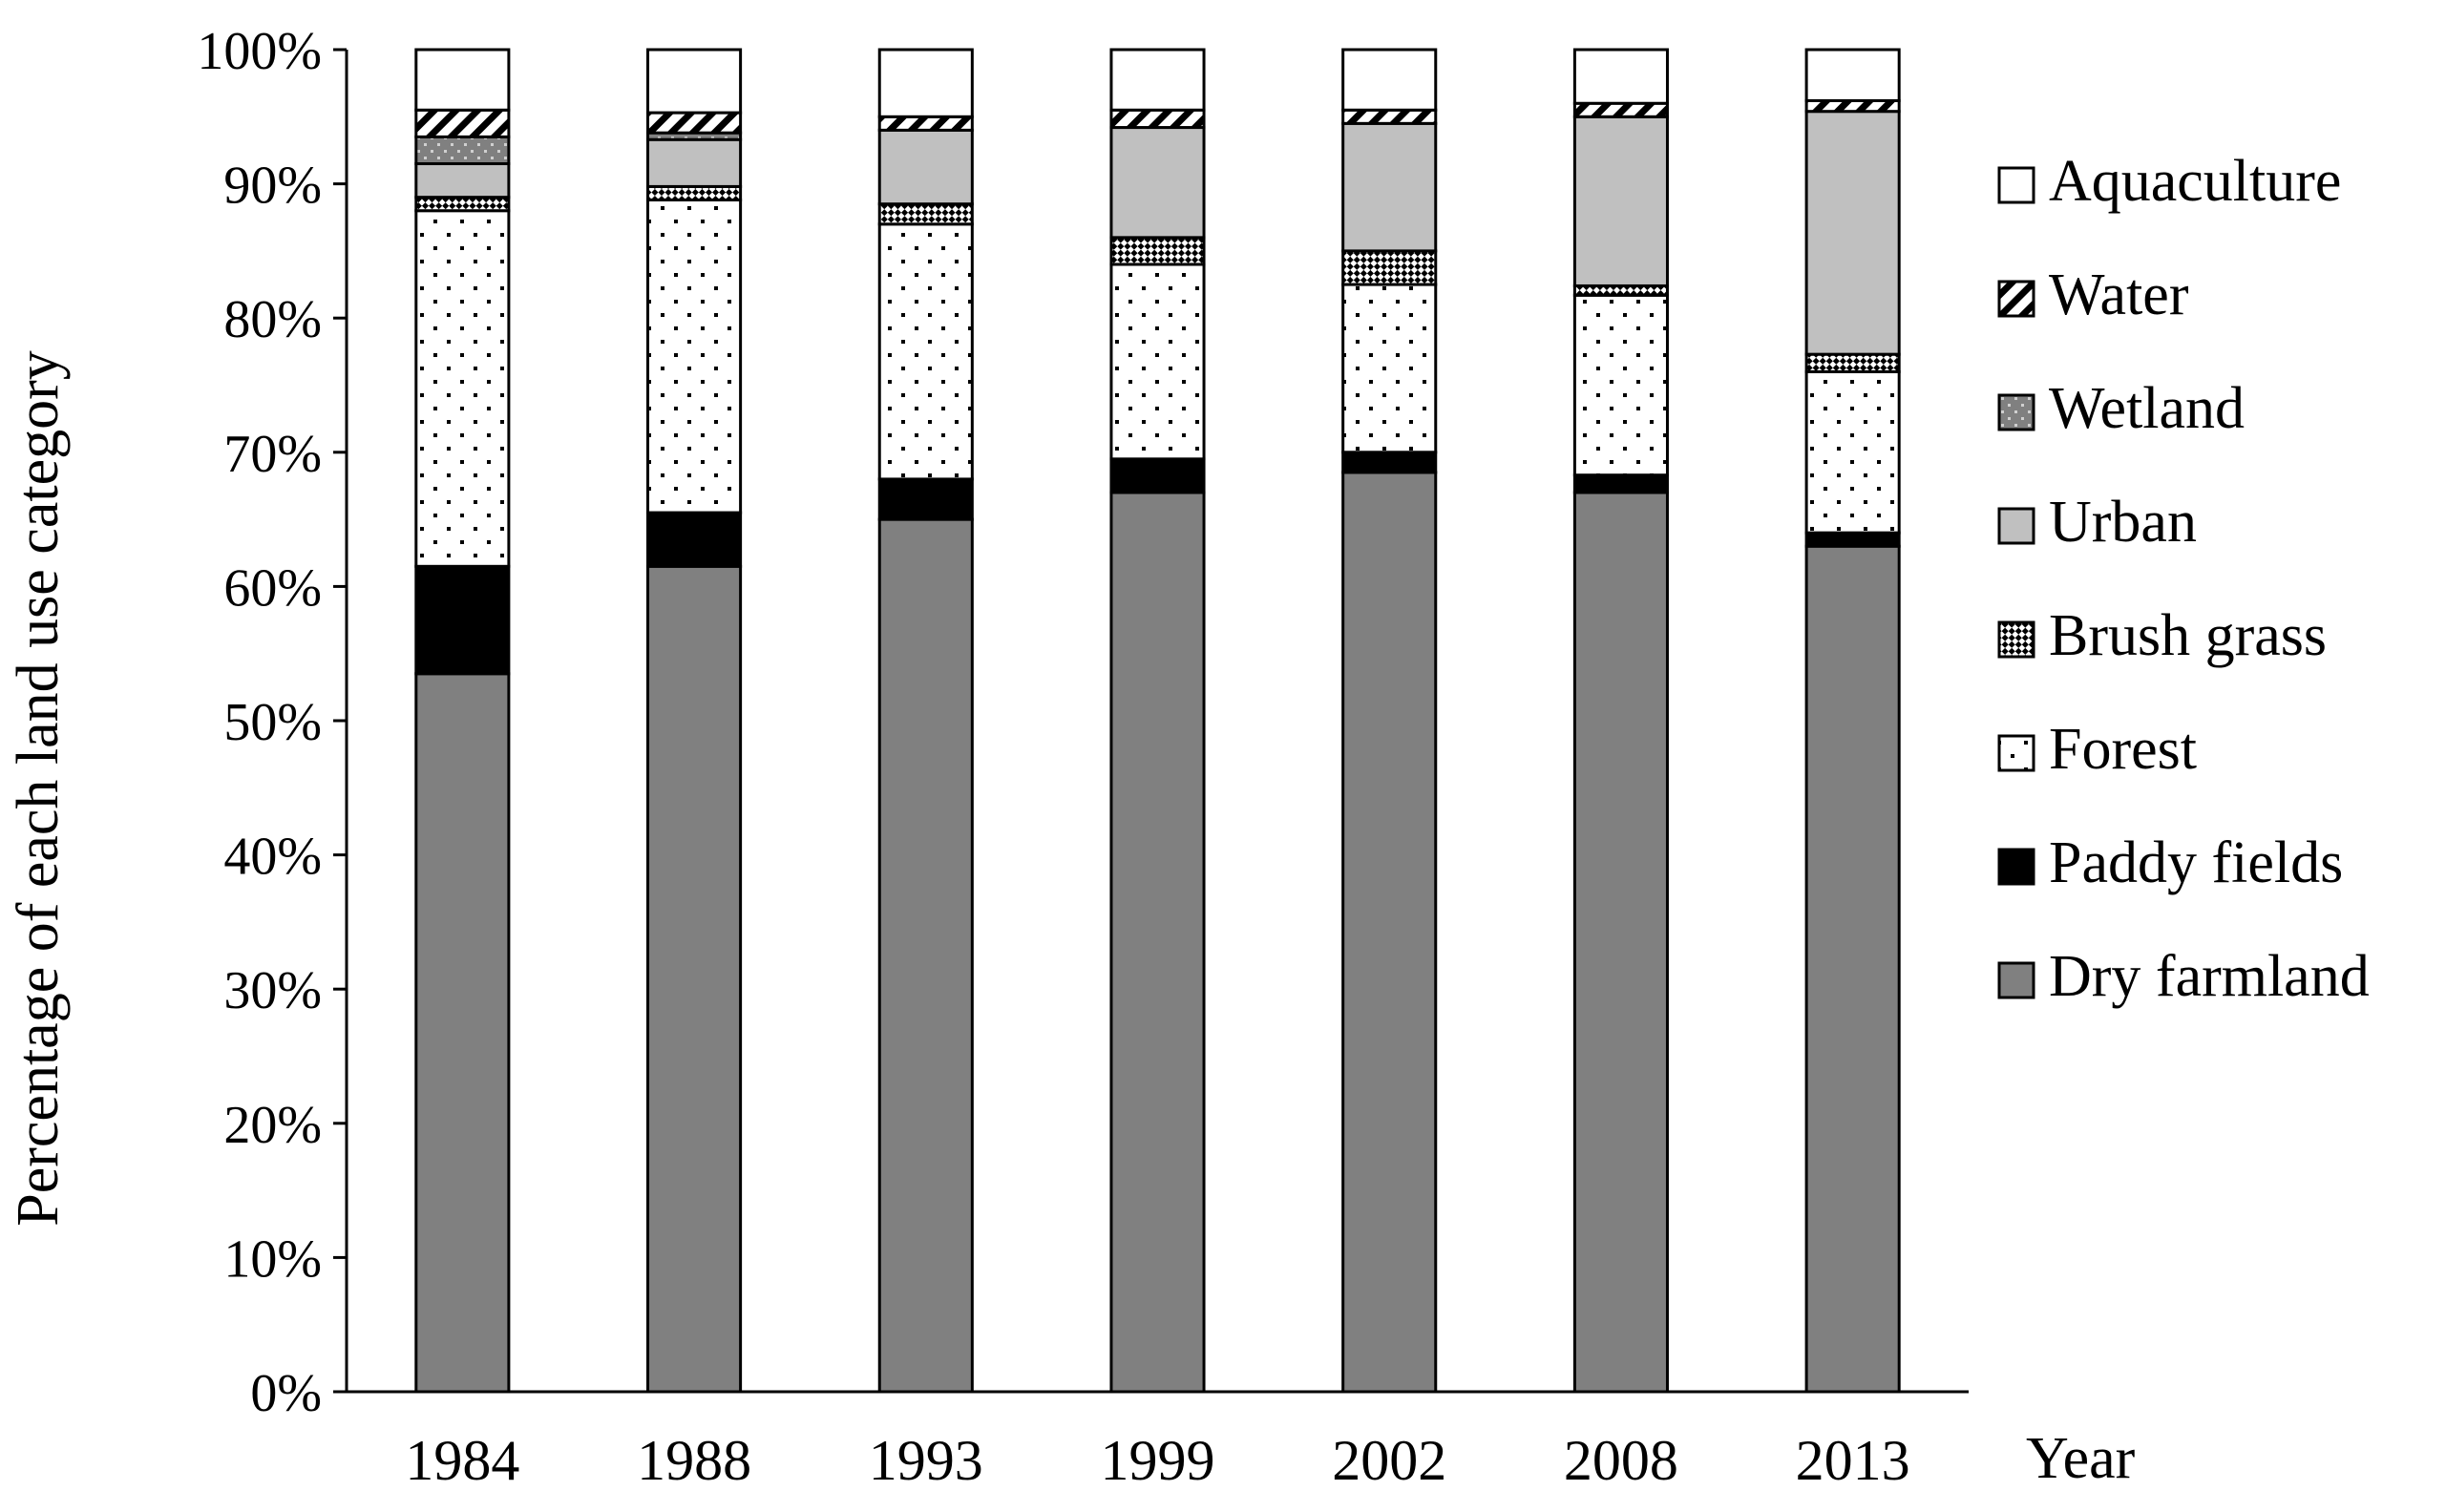 This screenshot has height=1512, width=2446. What do you see at coordinates (38, 788) in the screenshot?
I see `y-axis-title: Percentage of each land use category` at bounding box center [38, 788].